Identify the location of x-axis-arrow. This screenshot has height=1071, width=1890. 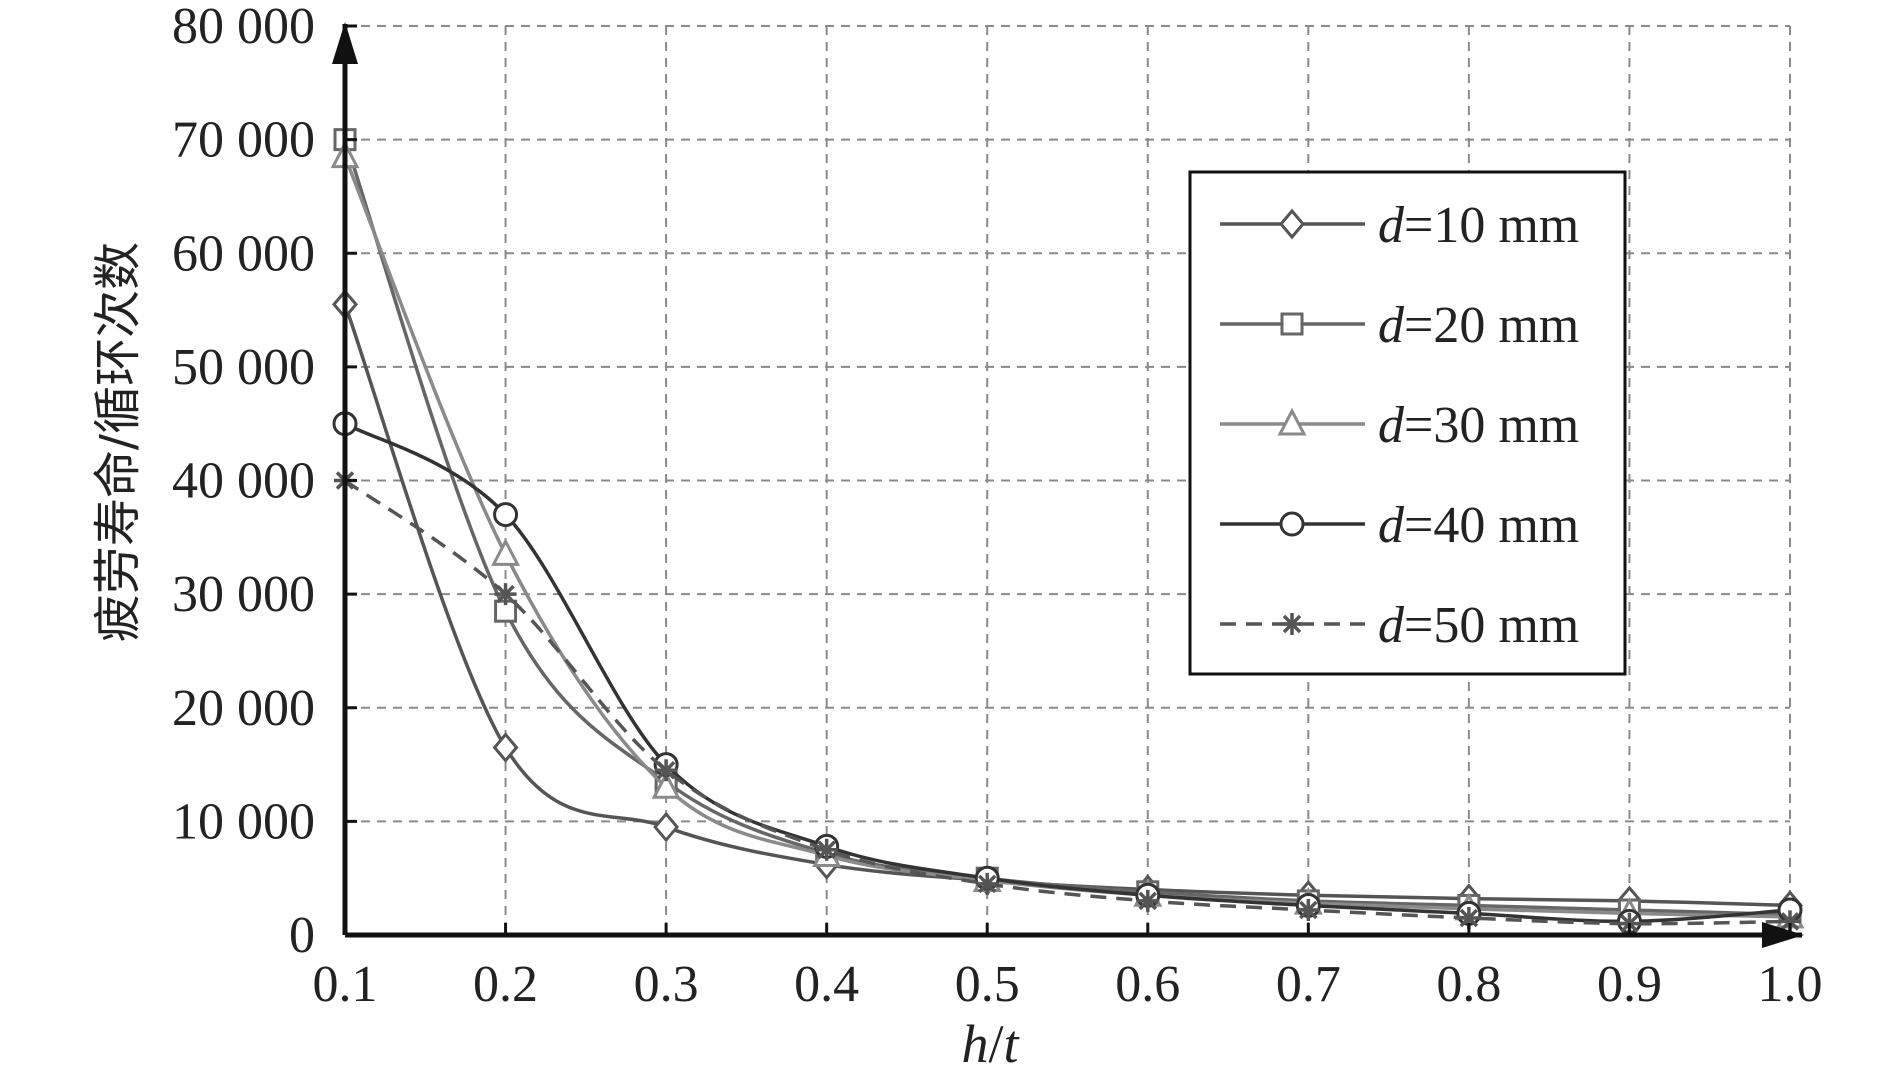
(1783, 935).